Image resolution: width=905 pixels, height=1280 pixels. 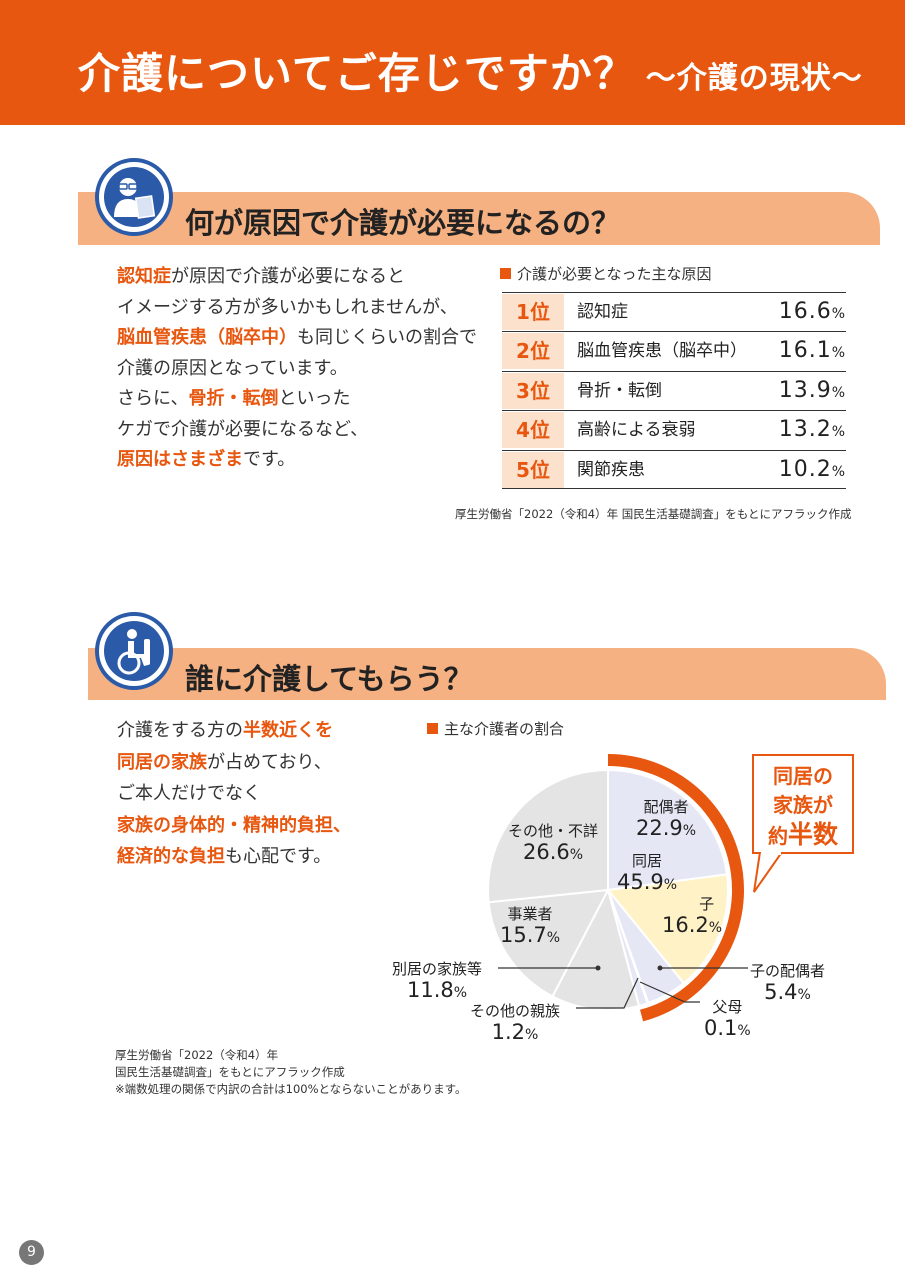 What do you see at coordinates (685, 925) in the screenshot?
I see `pie-value-number: 16.2` at bounding box center [685, 925].